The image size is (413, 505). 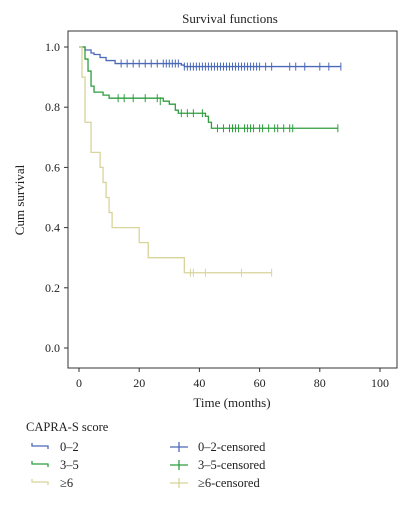 What do you see at coordinates (230, 18) in the screenshot?
I see `chart-title: Survival functions` at bounding box center [230, 18].